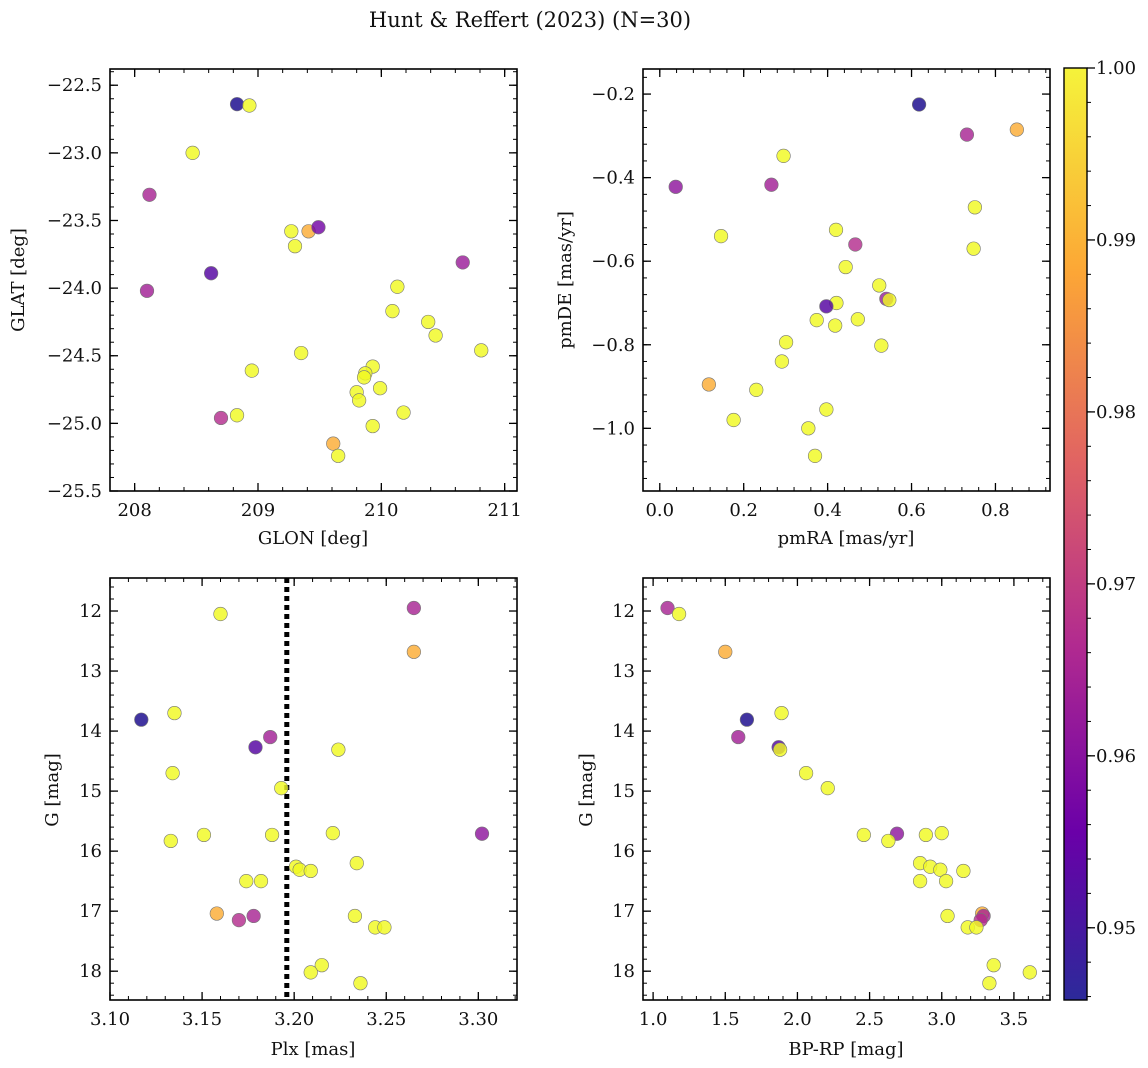 The width and height of the screenshot is (1148, 1068). Describe the element at coordinates (845, 1049) in the screenshot. I see `x-axis-label: BP-RP [mag]` at that location.